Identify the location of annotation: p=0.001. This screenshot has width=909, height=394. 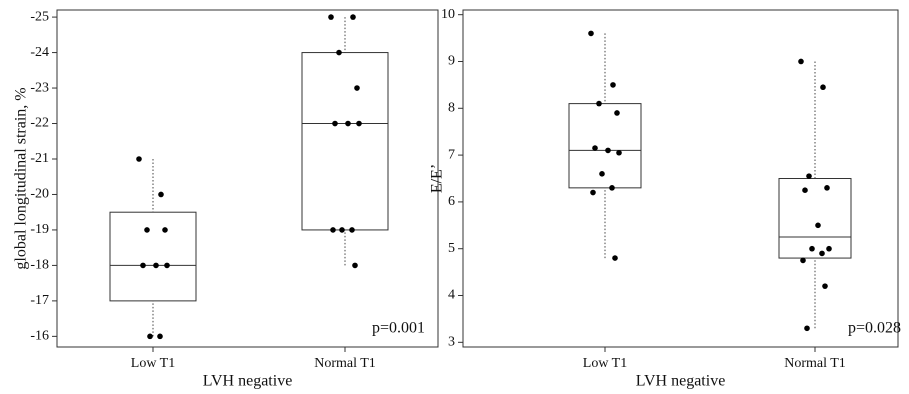
(398, 328).